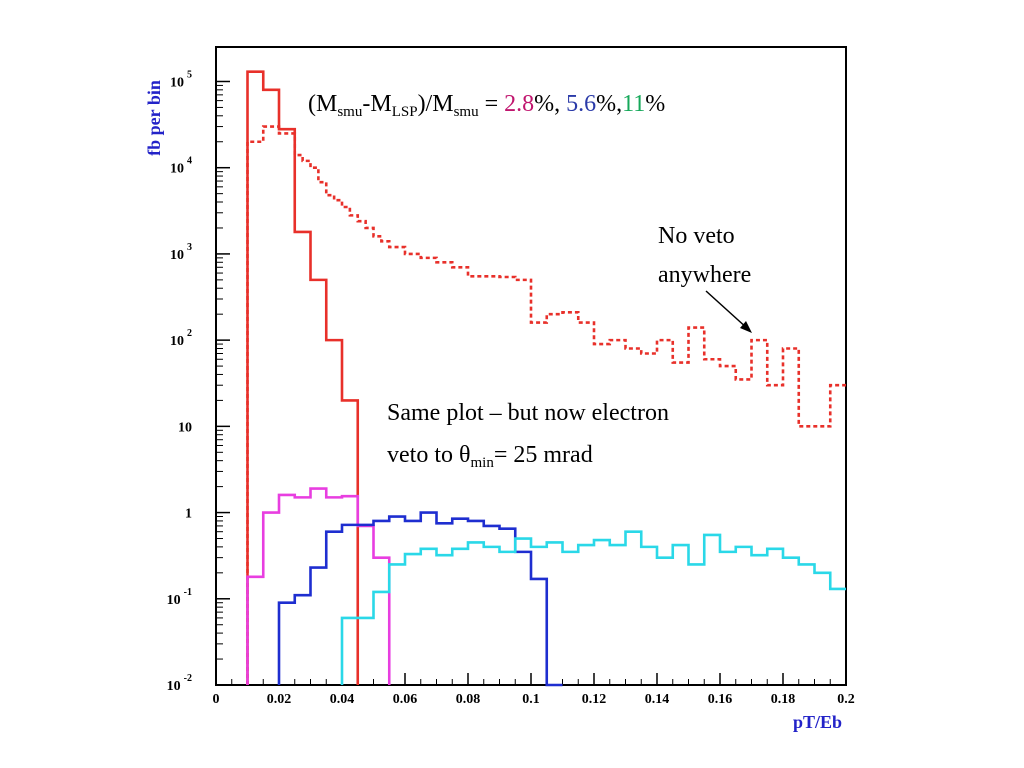  I want to click on x-tick-labels: 0 0.02 0.04 0.06 0.08 0.1 0.12 0.14 0.16 0.18 0.2, so click(534, 699).